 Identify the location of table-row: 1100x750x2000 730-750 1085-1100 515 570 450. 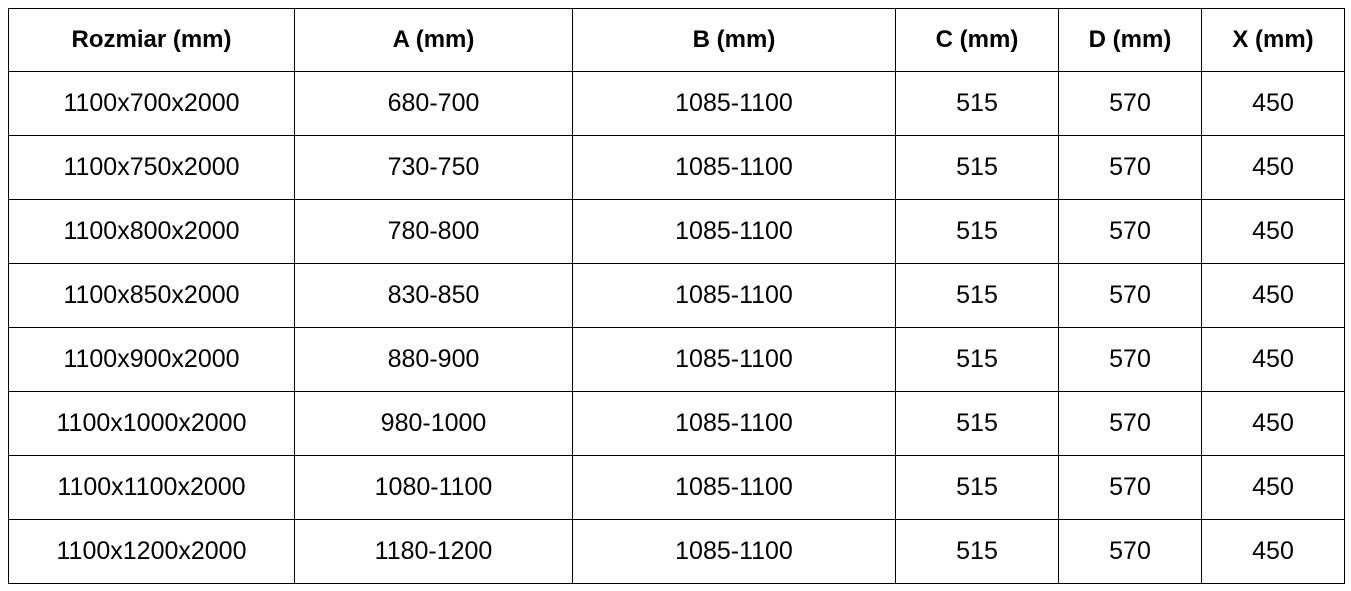
(676, 167).